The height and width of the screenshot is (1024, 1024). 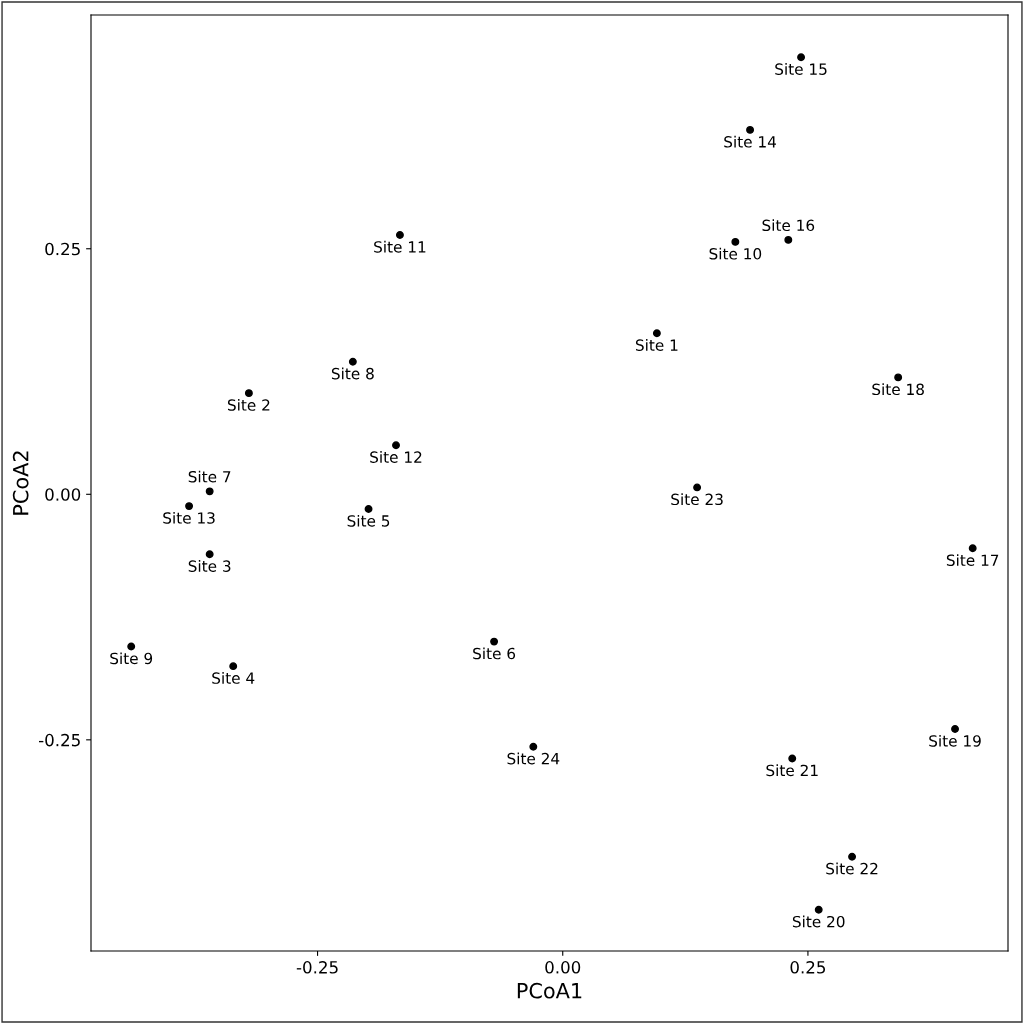 I want to click on y-tick-label: 0.25, so click(x=62, y=249).